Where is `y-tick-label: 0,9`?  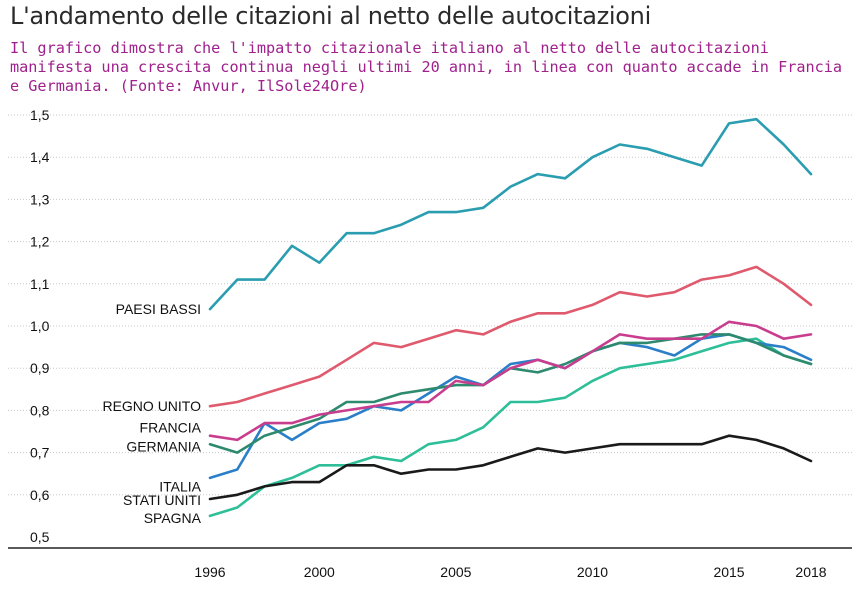
y-tick-label: 0,9 is located at coordinates (40, 368).